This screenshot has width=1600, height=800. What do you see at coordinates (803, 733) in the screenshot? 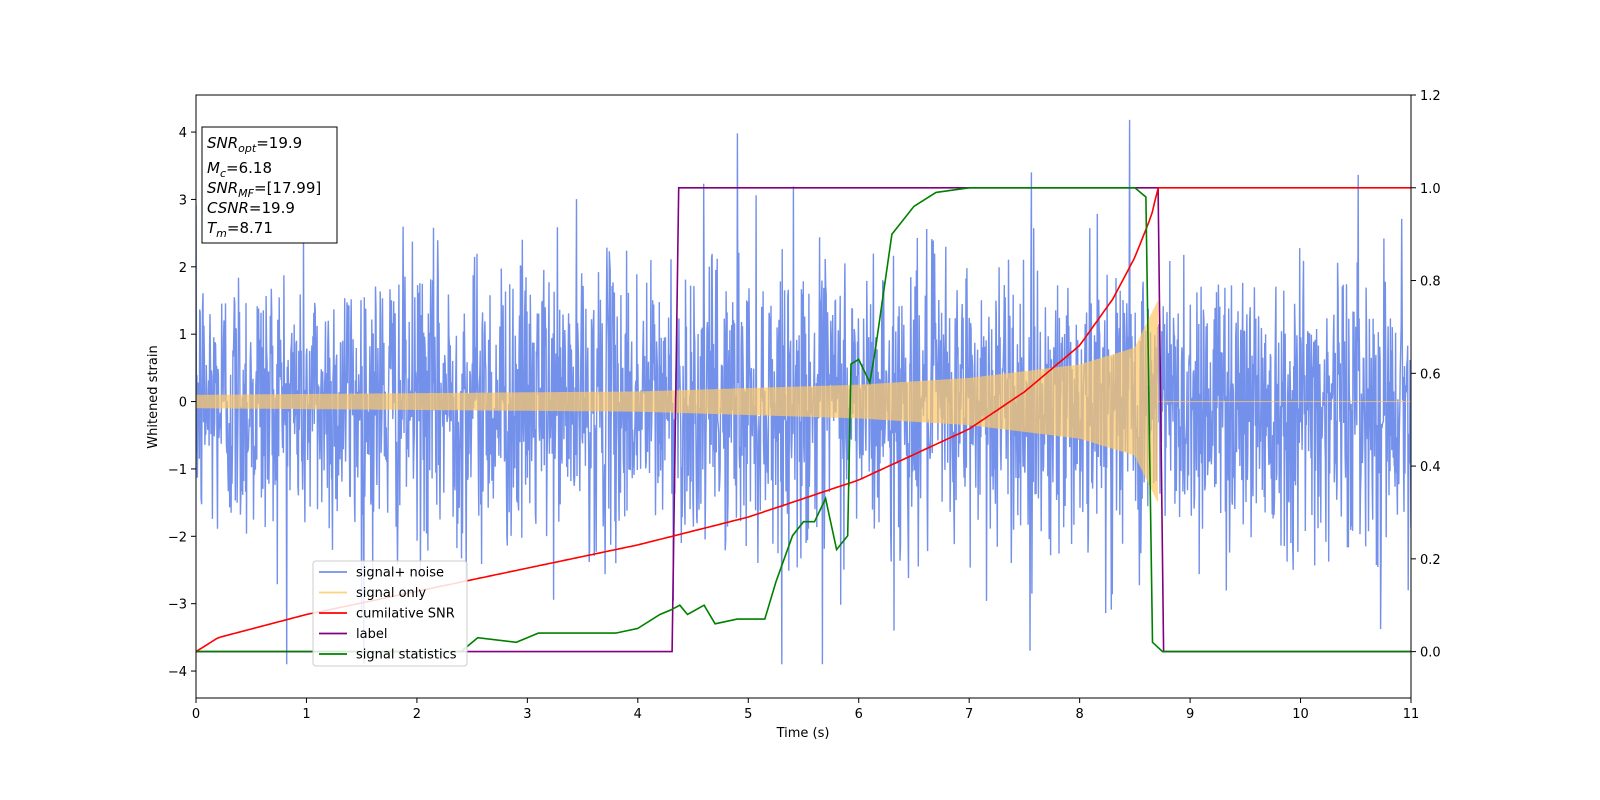
I see `x-axis-label: Time (s)` at bounding box center [803, 733].